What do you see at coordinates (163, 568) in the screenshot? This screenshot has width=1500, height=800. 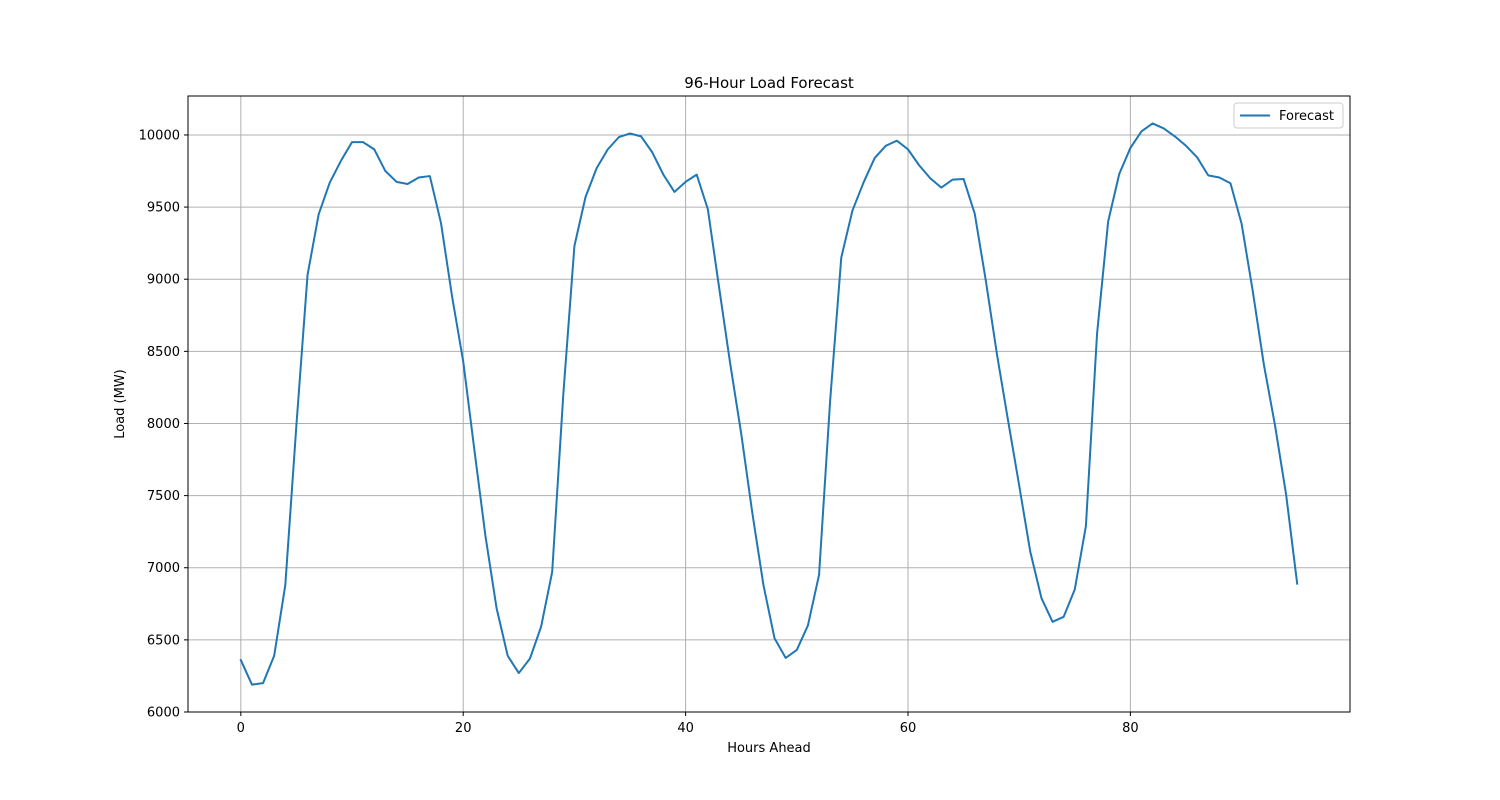 I see `y-tick-label: 7000` at bounding box center [163, 568].